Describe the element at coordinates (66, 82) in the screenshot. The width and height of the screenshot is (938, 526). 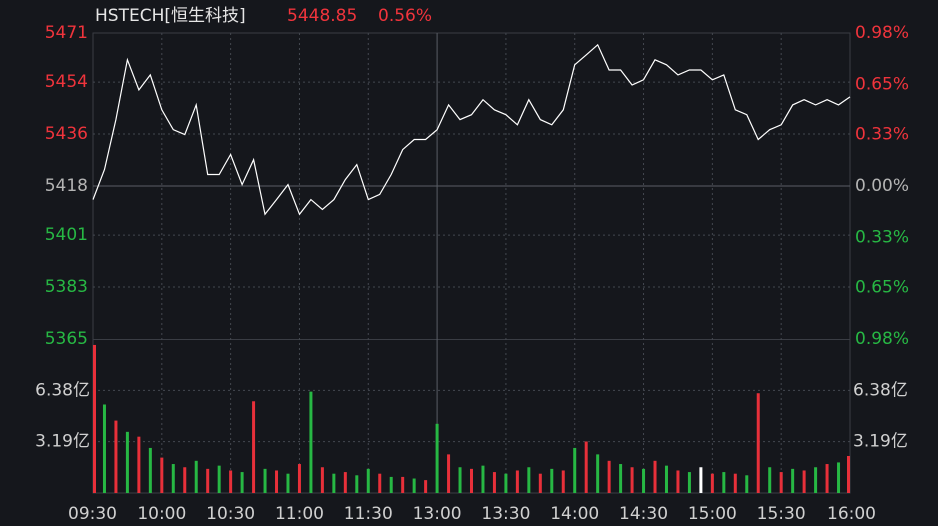
I see `y-tick-label: 5454` at that location.